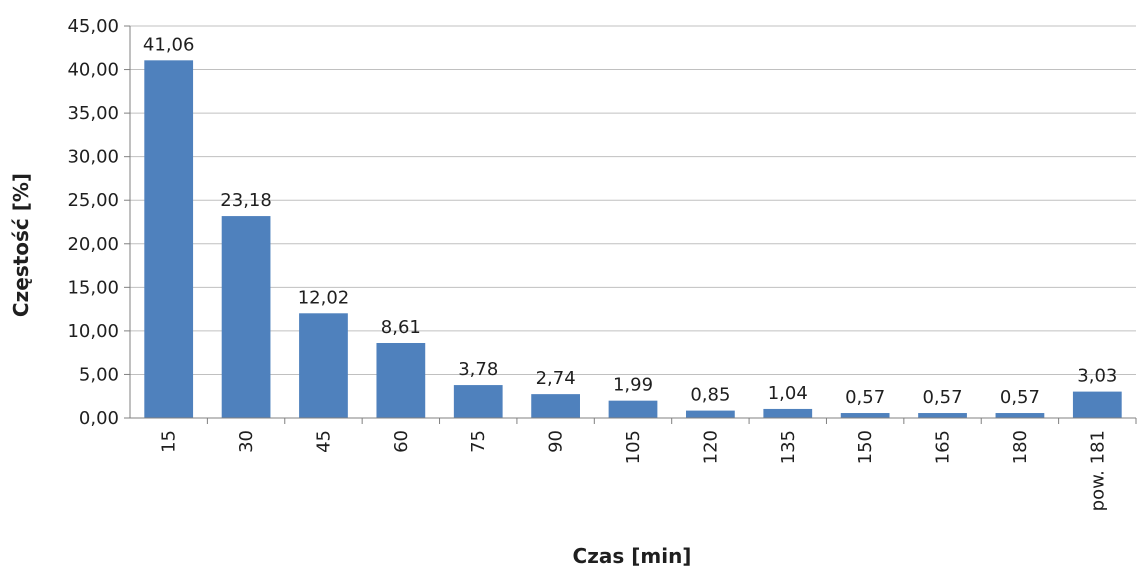 Image resolution: width=1140 pixels, height=580 pixels. I want to click on data-label: 2,74, so click(556, 378).